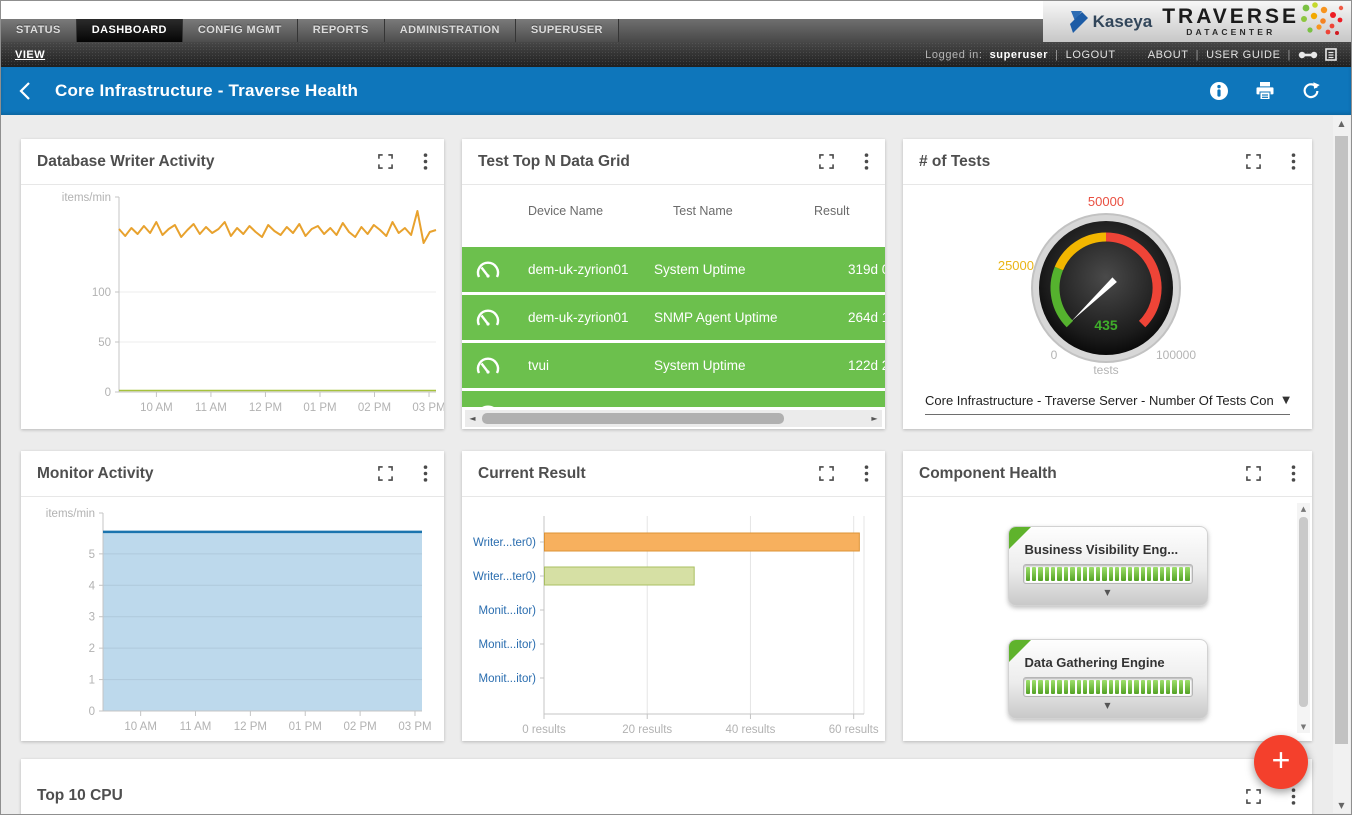 The width and height of the screenshot is (1352, 815). What do you see at coordinates (673, 211) in the screenshot?
I see `test-grid-header: Device Name Test Name Result` at bounding box center [673, 211].